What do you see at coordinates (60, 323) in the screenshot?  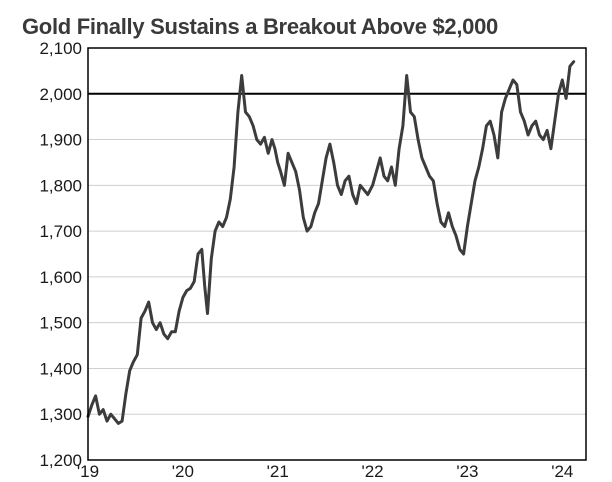 I see `y-tick-label: 1,500` at bounding box center [60, 323].